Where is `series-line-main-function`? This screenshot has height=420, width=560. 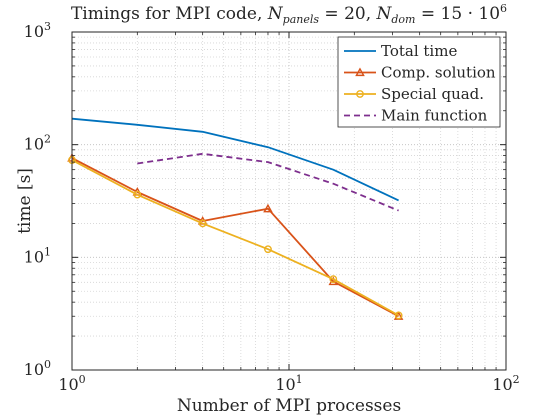
series-line-main-function is located at coordinates (268, 182).